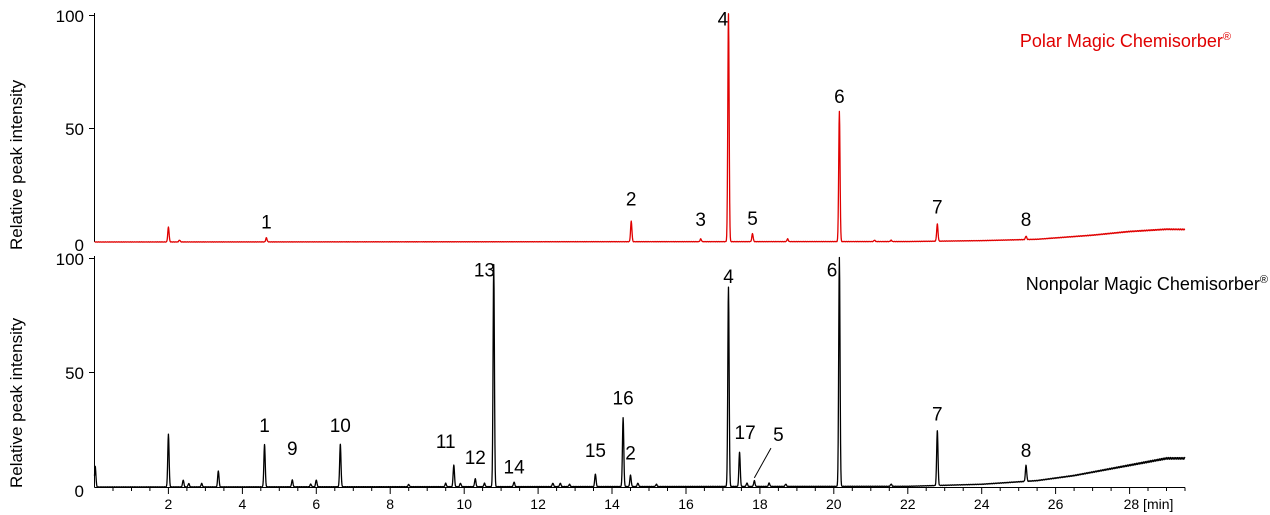  I want to click on legend-nonpolar: Nonpolar Magic Chemisorber®, so click(1147, 284).